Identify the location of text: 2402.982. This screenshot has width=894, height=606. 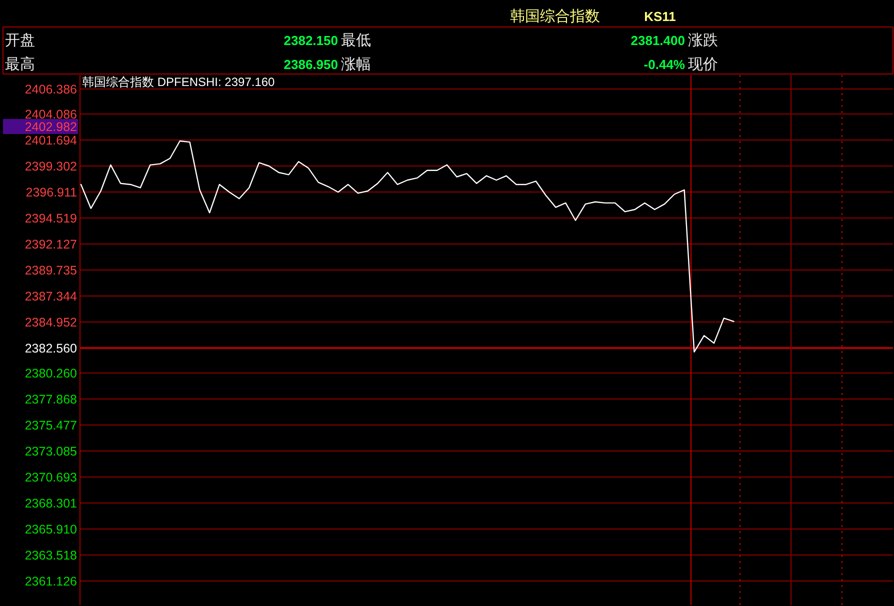
(51, 127).